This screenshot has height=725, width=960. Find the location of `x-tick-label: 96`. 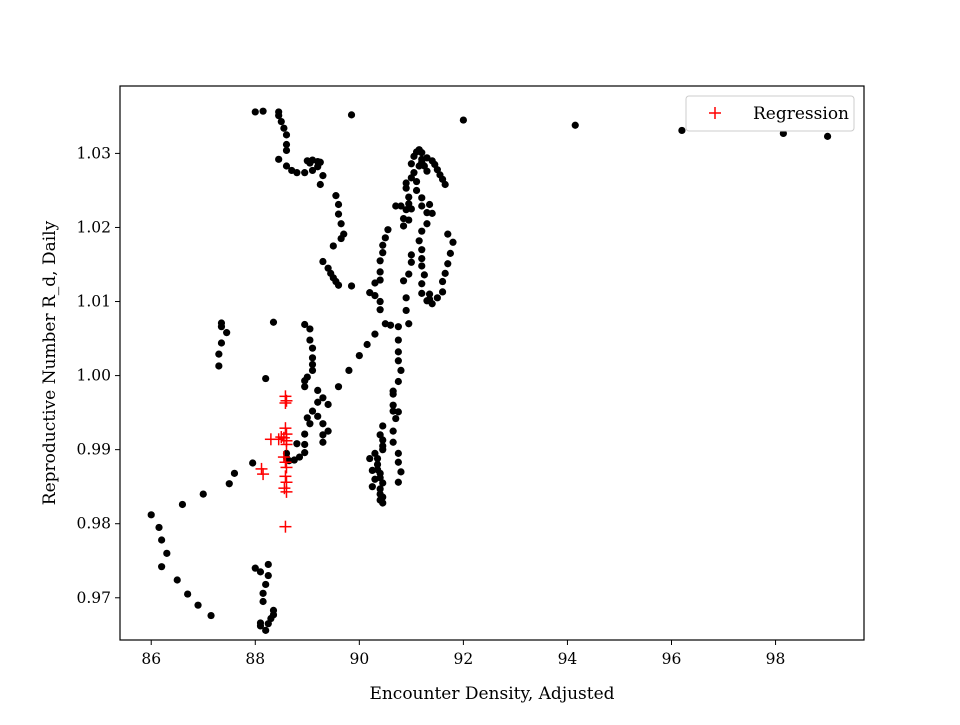

x-tick-label: 96 is located at coordinates (672, 659).